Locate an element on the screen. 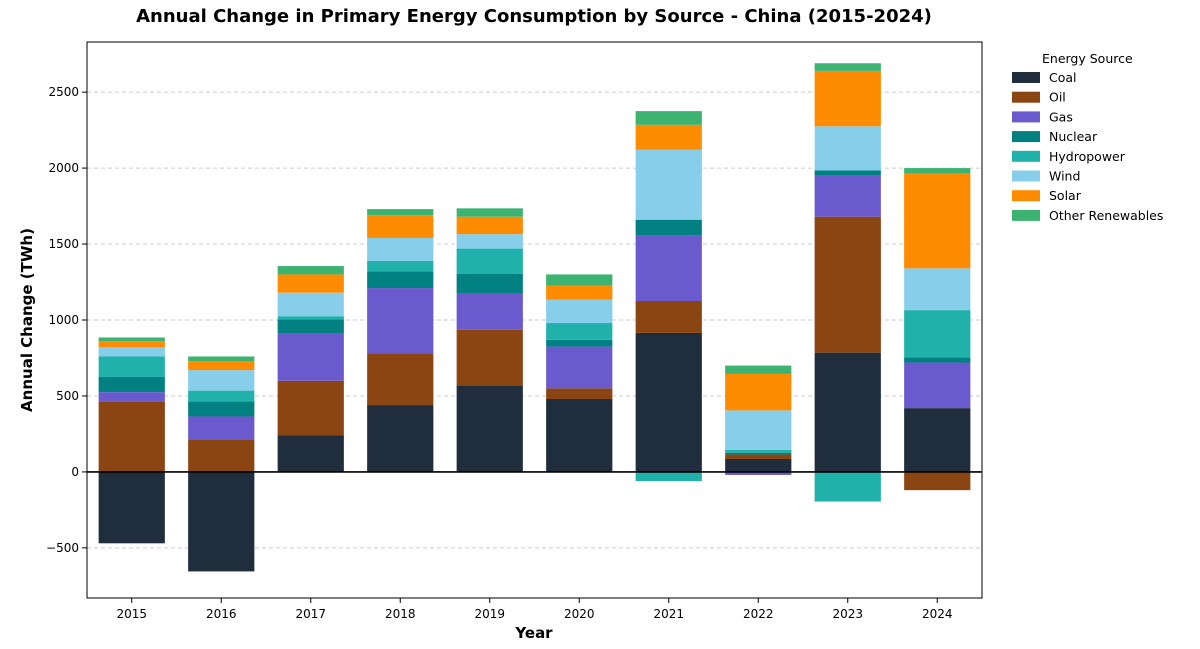  bar-other-renewables-2024 is located at coordinates (937, 171).